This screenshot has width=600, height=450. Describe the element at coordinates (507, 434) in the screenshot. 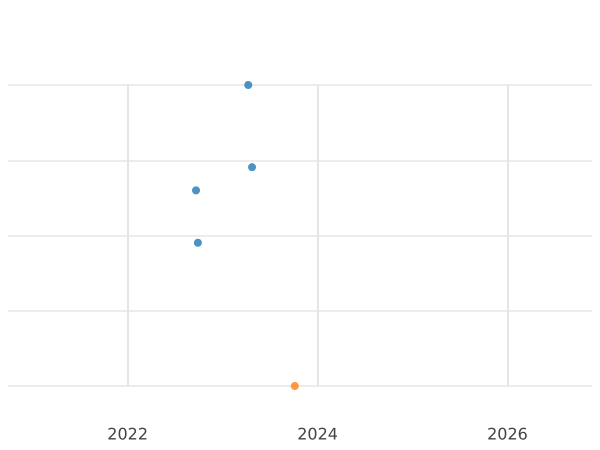

I see `x-tick-label: 2026` at that location.